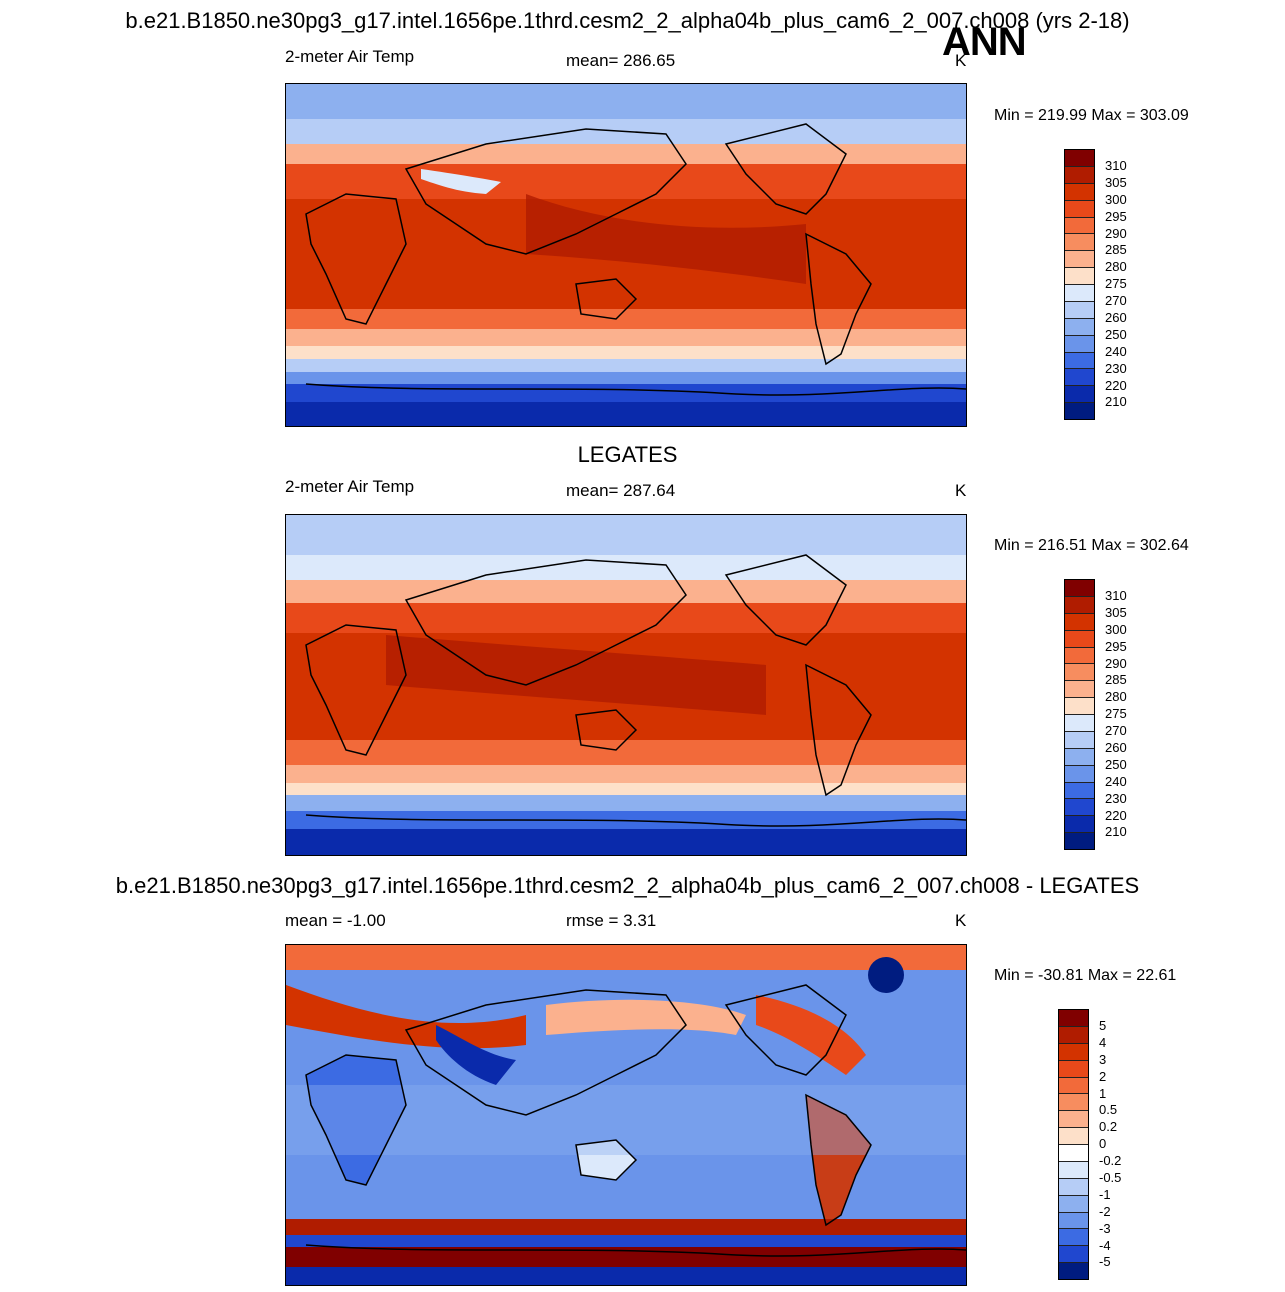 The width and height of the screenshot is (1285, 1292). Describe the element at coordinates (627, 454) in the screenshot. I see `panel2-title: LEGATES` at that location.